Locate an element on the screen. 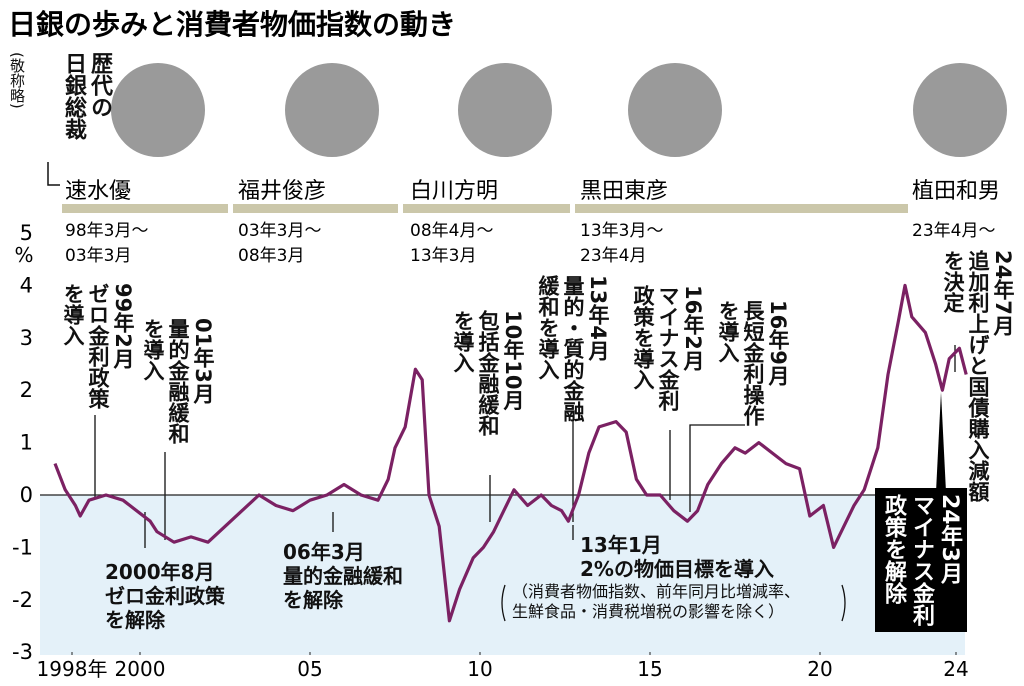 Image resolution: width=1024 pixels, height=686 pixels. text-line: （消費者物価指数、前年同月比増減率、 is located at coordinates (656, 591).